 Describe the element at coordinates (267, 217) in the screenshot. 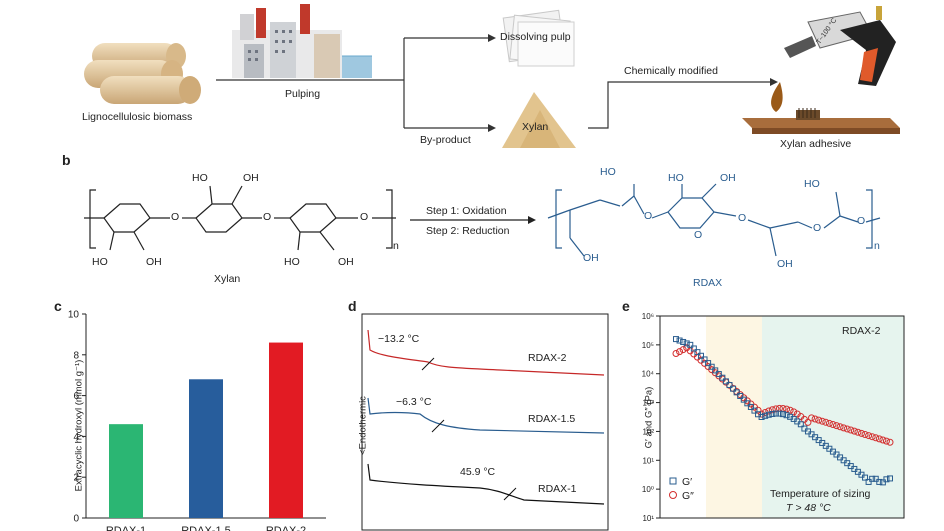

I see `xylan-o-2: O` at that location.